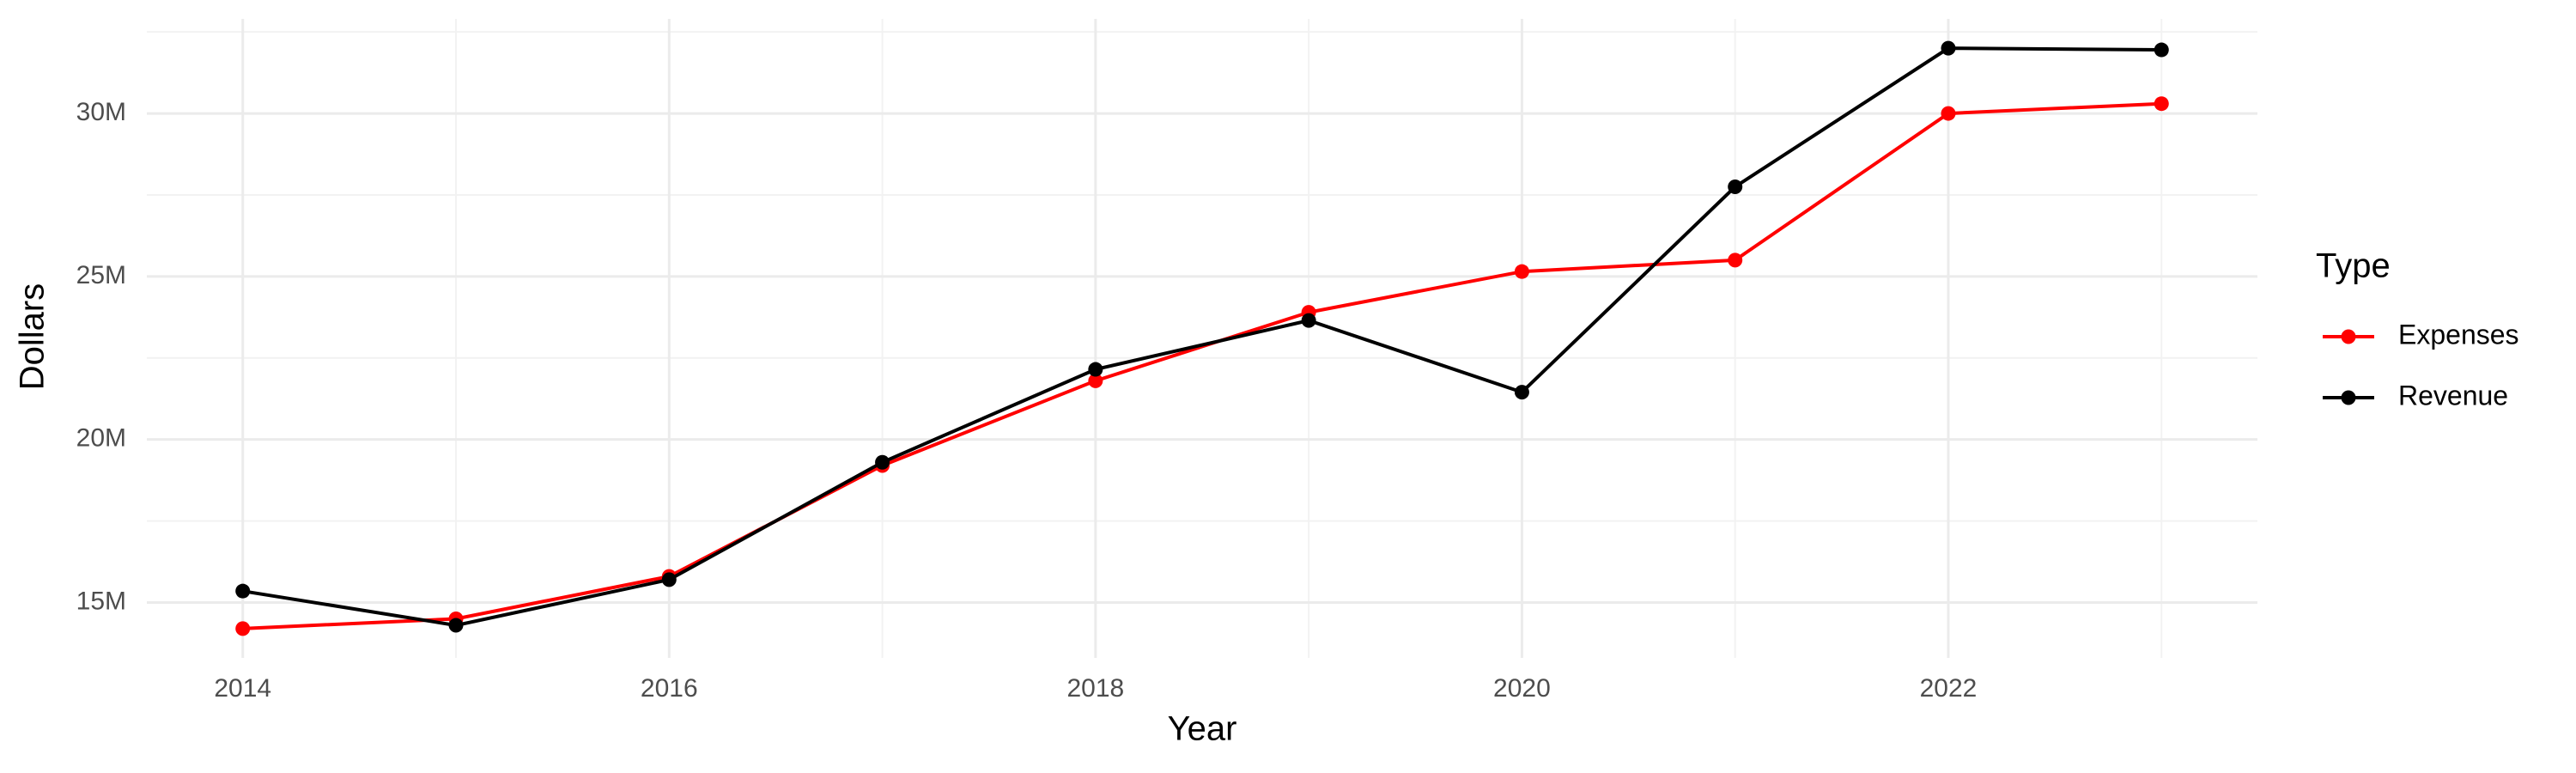 This screenshot has height=773, width=2576. Describe the element at coordinates (669, 688) in the screenshot. I see `x-tick-label: 2016` at that location.